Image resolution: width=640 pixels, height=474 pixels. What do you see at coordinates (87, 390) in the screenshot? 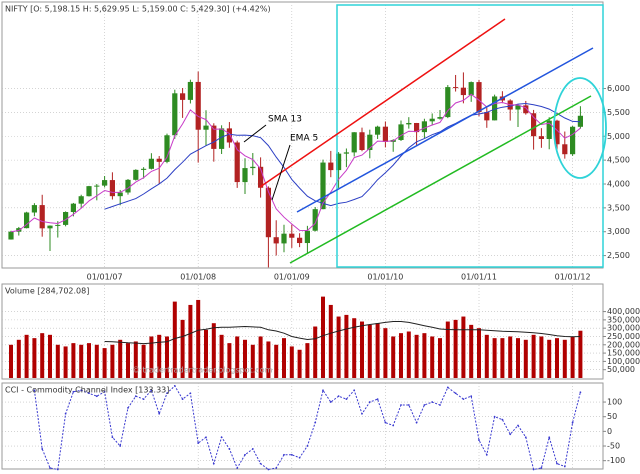
I see `panel-title: CCI - Commodity Channel Index [133.33]` at bounding box center [87, 390].